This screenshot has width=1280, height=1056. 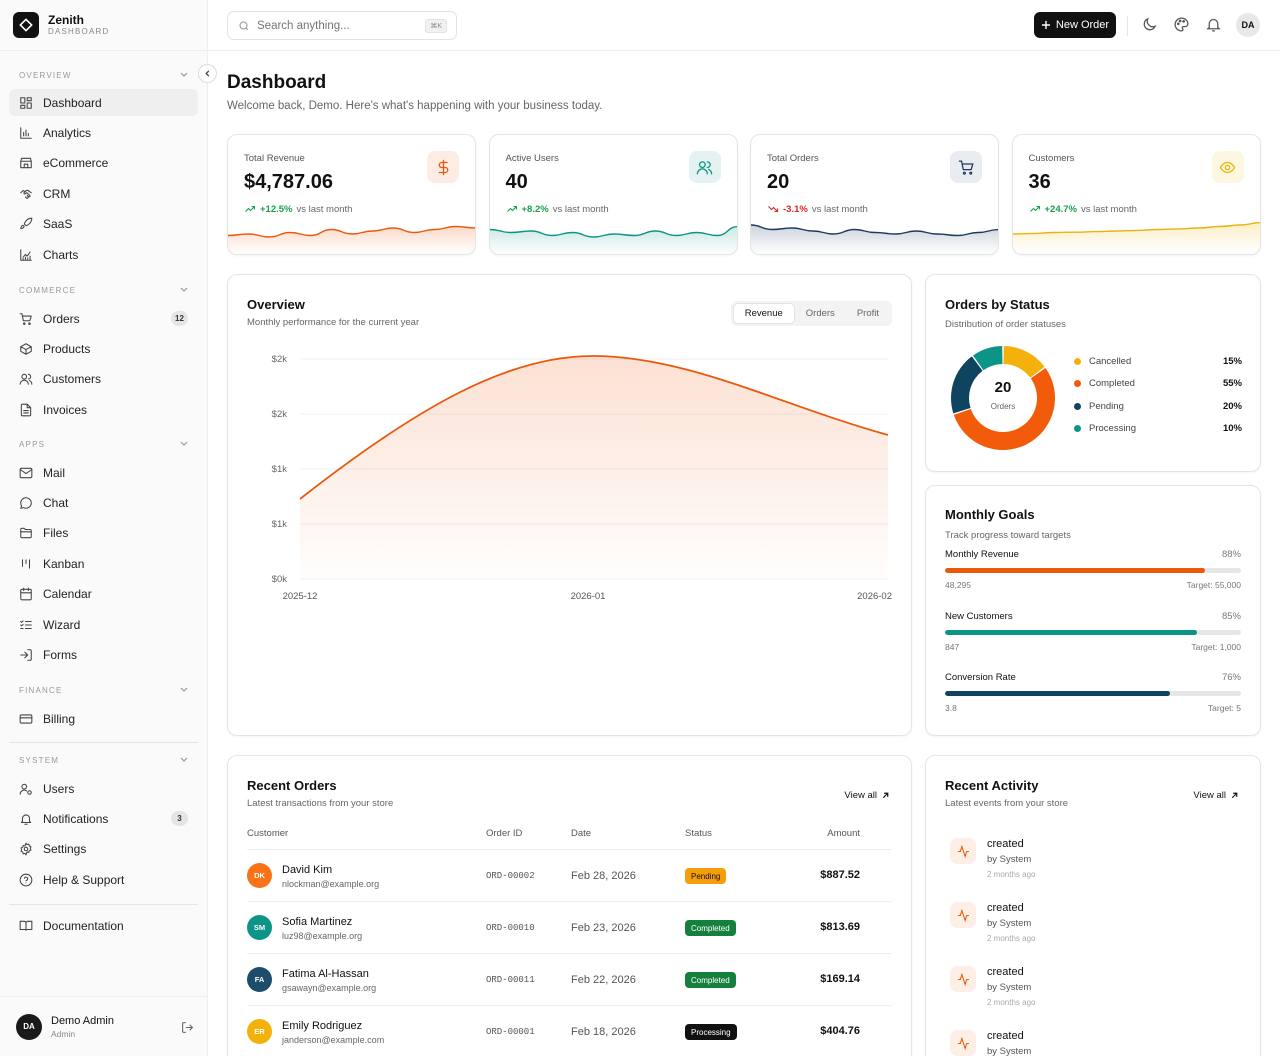 What do you see at coordinates (103, 818) in the screenshot?
I see `sidebar-item-notifications: Notifications 3` at bounding box center [103, 818].